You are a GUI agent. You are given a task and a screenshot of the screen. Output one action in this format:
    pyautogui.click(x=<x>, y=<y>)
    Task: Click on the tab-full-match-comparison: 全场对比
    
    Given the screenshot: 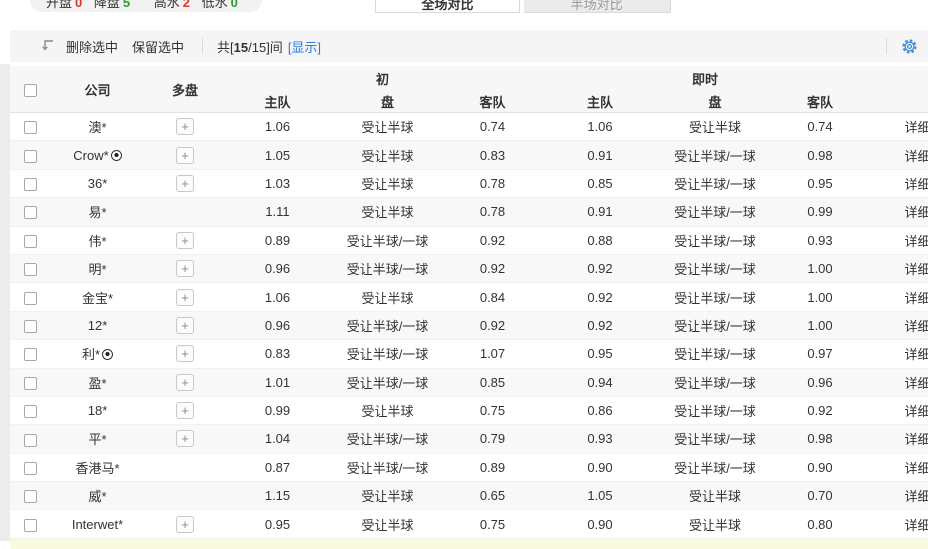 What is the action you would take?
    pyautogui.click(x=447, y=6)
    